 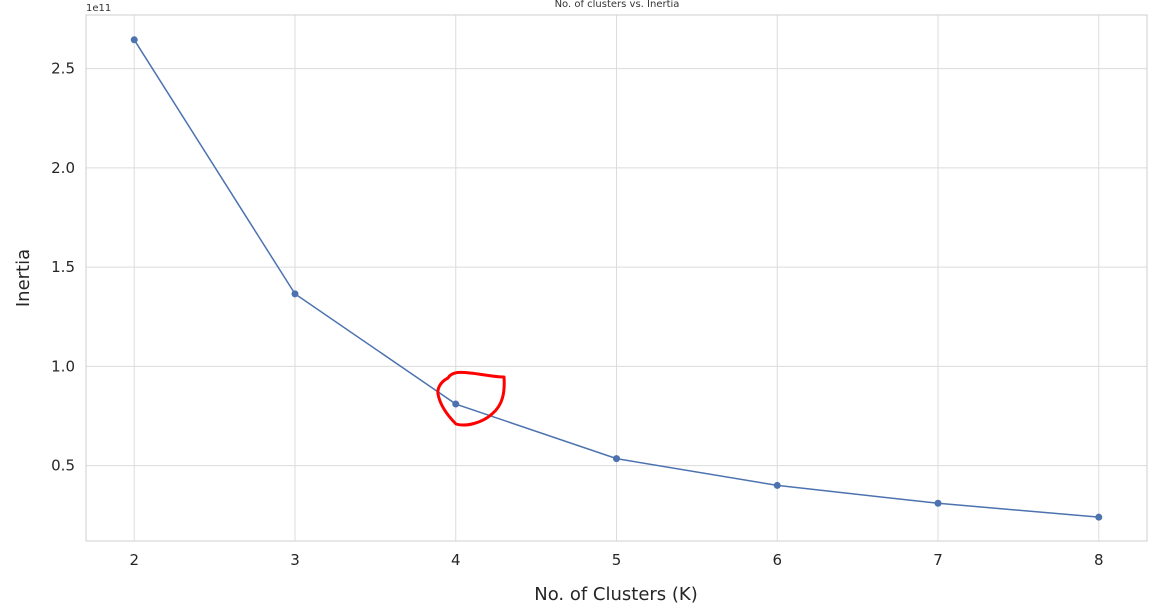 I want to click on y-tick-label: 2.5, so click(x=63, y=69).